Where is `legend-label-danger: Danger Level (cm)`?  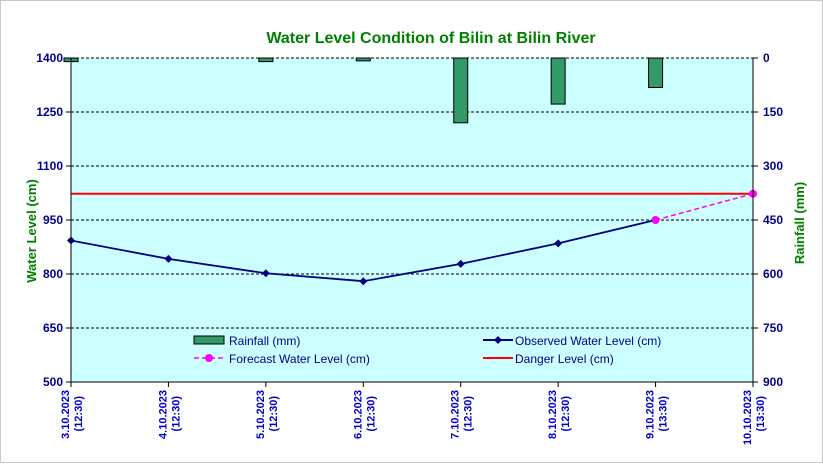
legend-label-danger: Danger Level (cm) is located at coordinates (564, 359).